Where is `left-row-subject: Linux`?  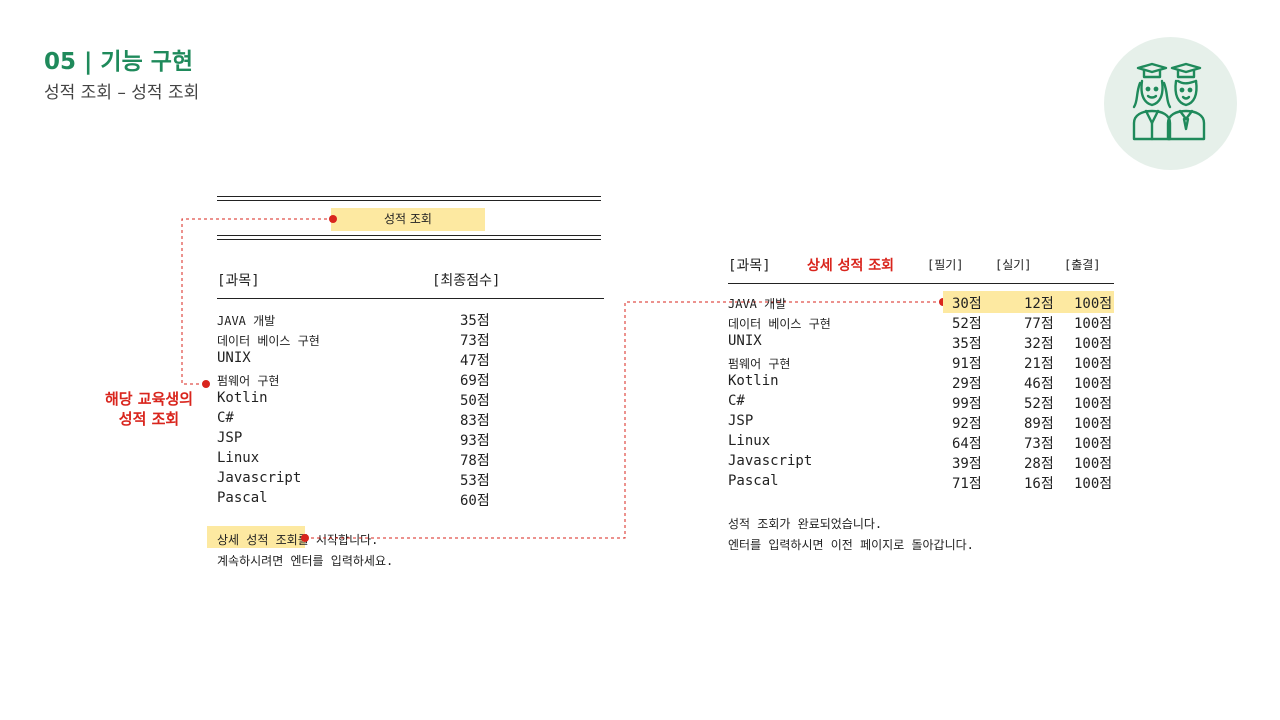
left-row-subject: Linux is located at coordinates (238, 458).